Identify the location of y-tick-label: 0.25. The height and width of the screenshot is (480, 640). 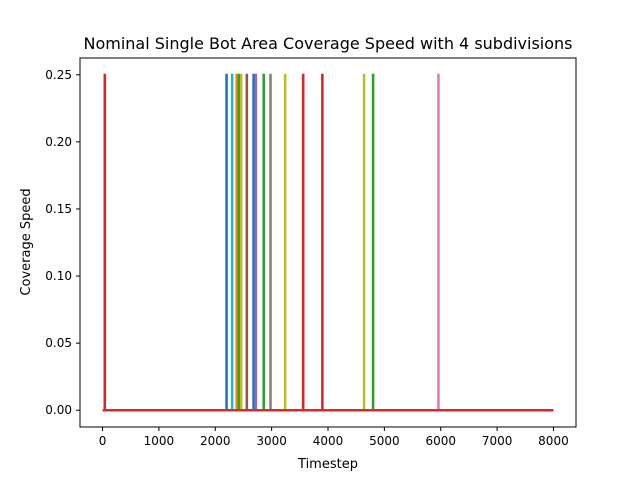
(58, 75).